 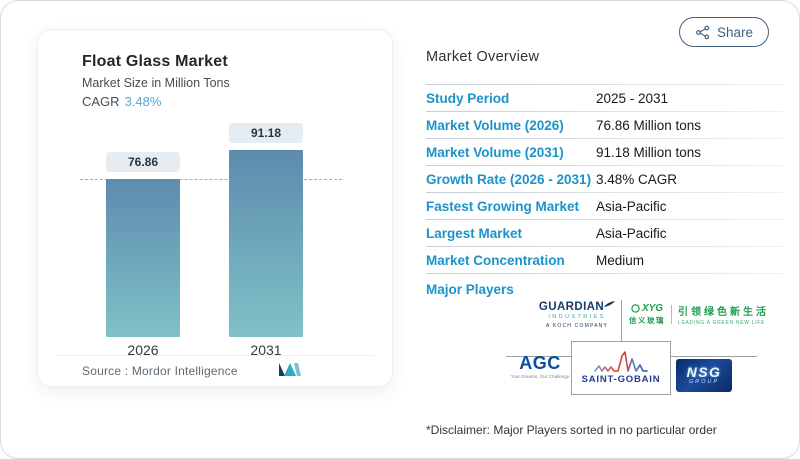 What do you see at coordinates (577, 307) in the screenshot?
I see `guardian-wordmark: GUARDIAN` at bounding box center [577, 307].